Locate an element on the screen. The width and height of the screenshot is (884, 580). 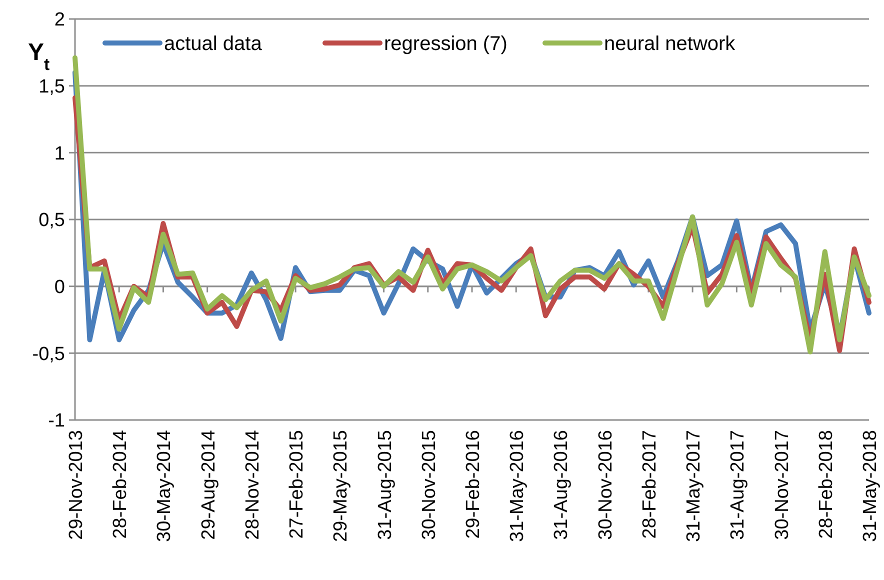
y-tick-label: 2 is located at coordinates (59, 20).